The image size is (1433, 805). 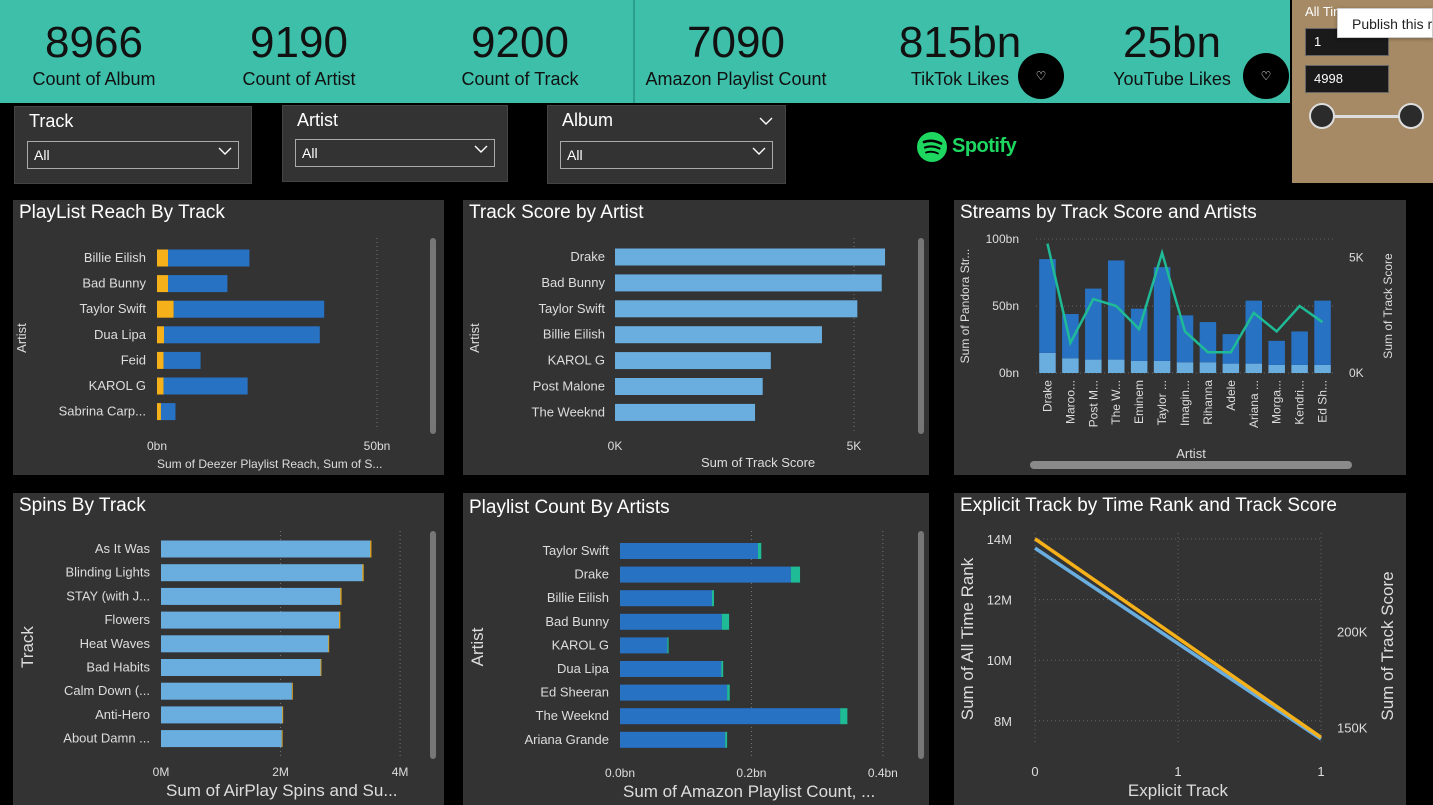 I want to click on kpi-card-youtube-likes: 25bn YouTube Likes, so click(x=1172, y=45).